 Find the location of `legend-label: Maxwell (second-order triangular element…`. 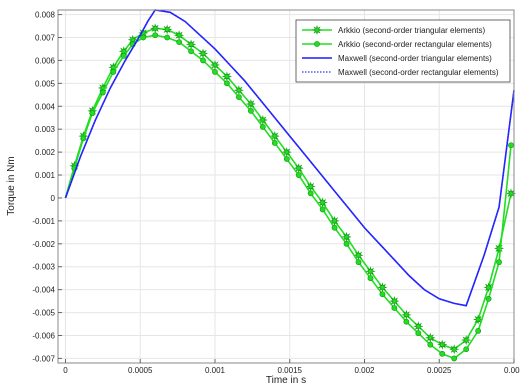

legend-label: Maxwell (second-order triangular element… is located at coordinates (415, 58).